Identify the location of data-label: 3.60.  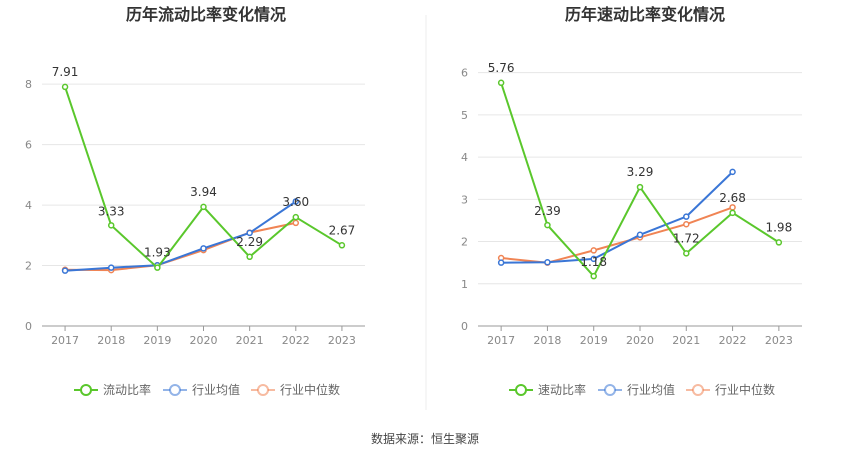
(295, 202).